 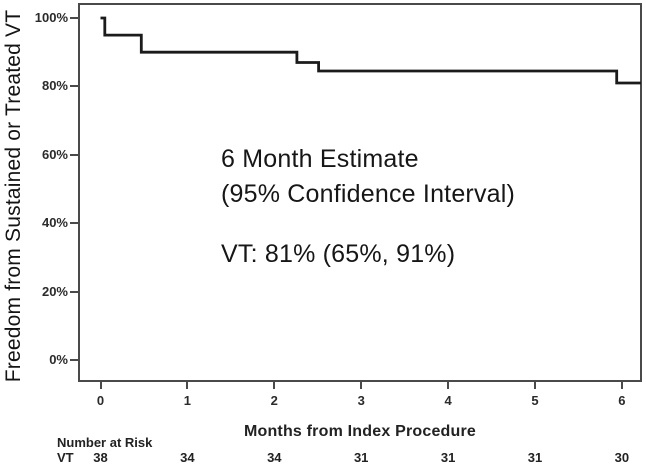 What do you see at coordinates (535, 400) in the screenshot?
I see `x-tick-label: 5` at bounding box center [535, 400].